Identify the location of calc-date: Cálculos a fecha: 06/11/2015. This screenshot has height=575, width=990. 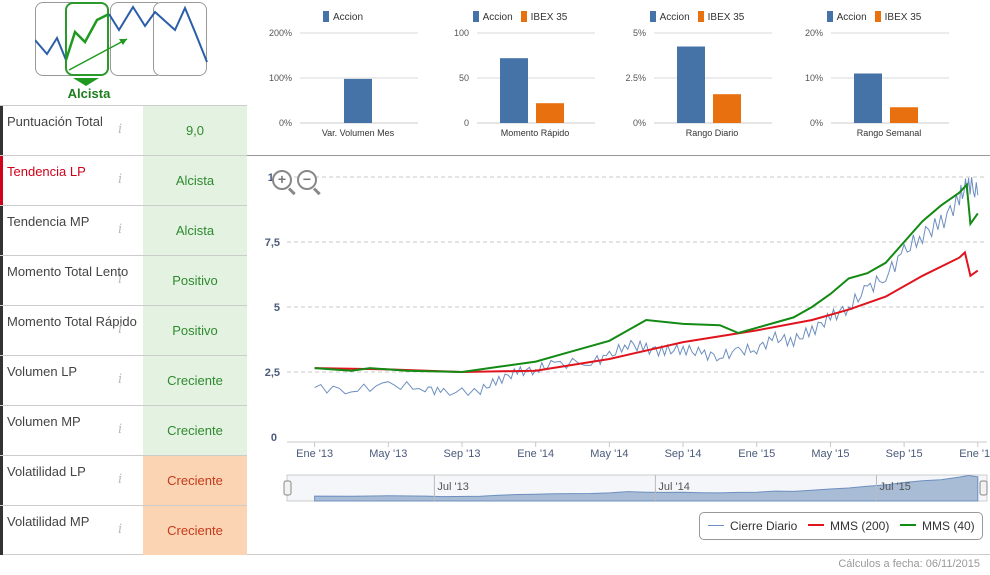
(909, 564).